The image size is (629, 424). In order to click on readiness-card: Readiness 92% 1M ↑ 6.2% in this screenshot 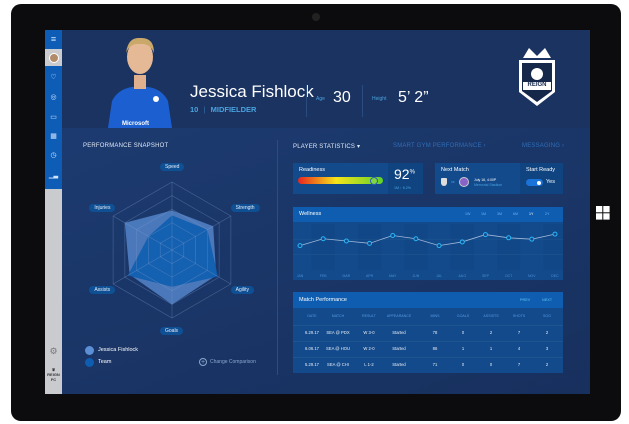, I will do `click(358, 178)`.